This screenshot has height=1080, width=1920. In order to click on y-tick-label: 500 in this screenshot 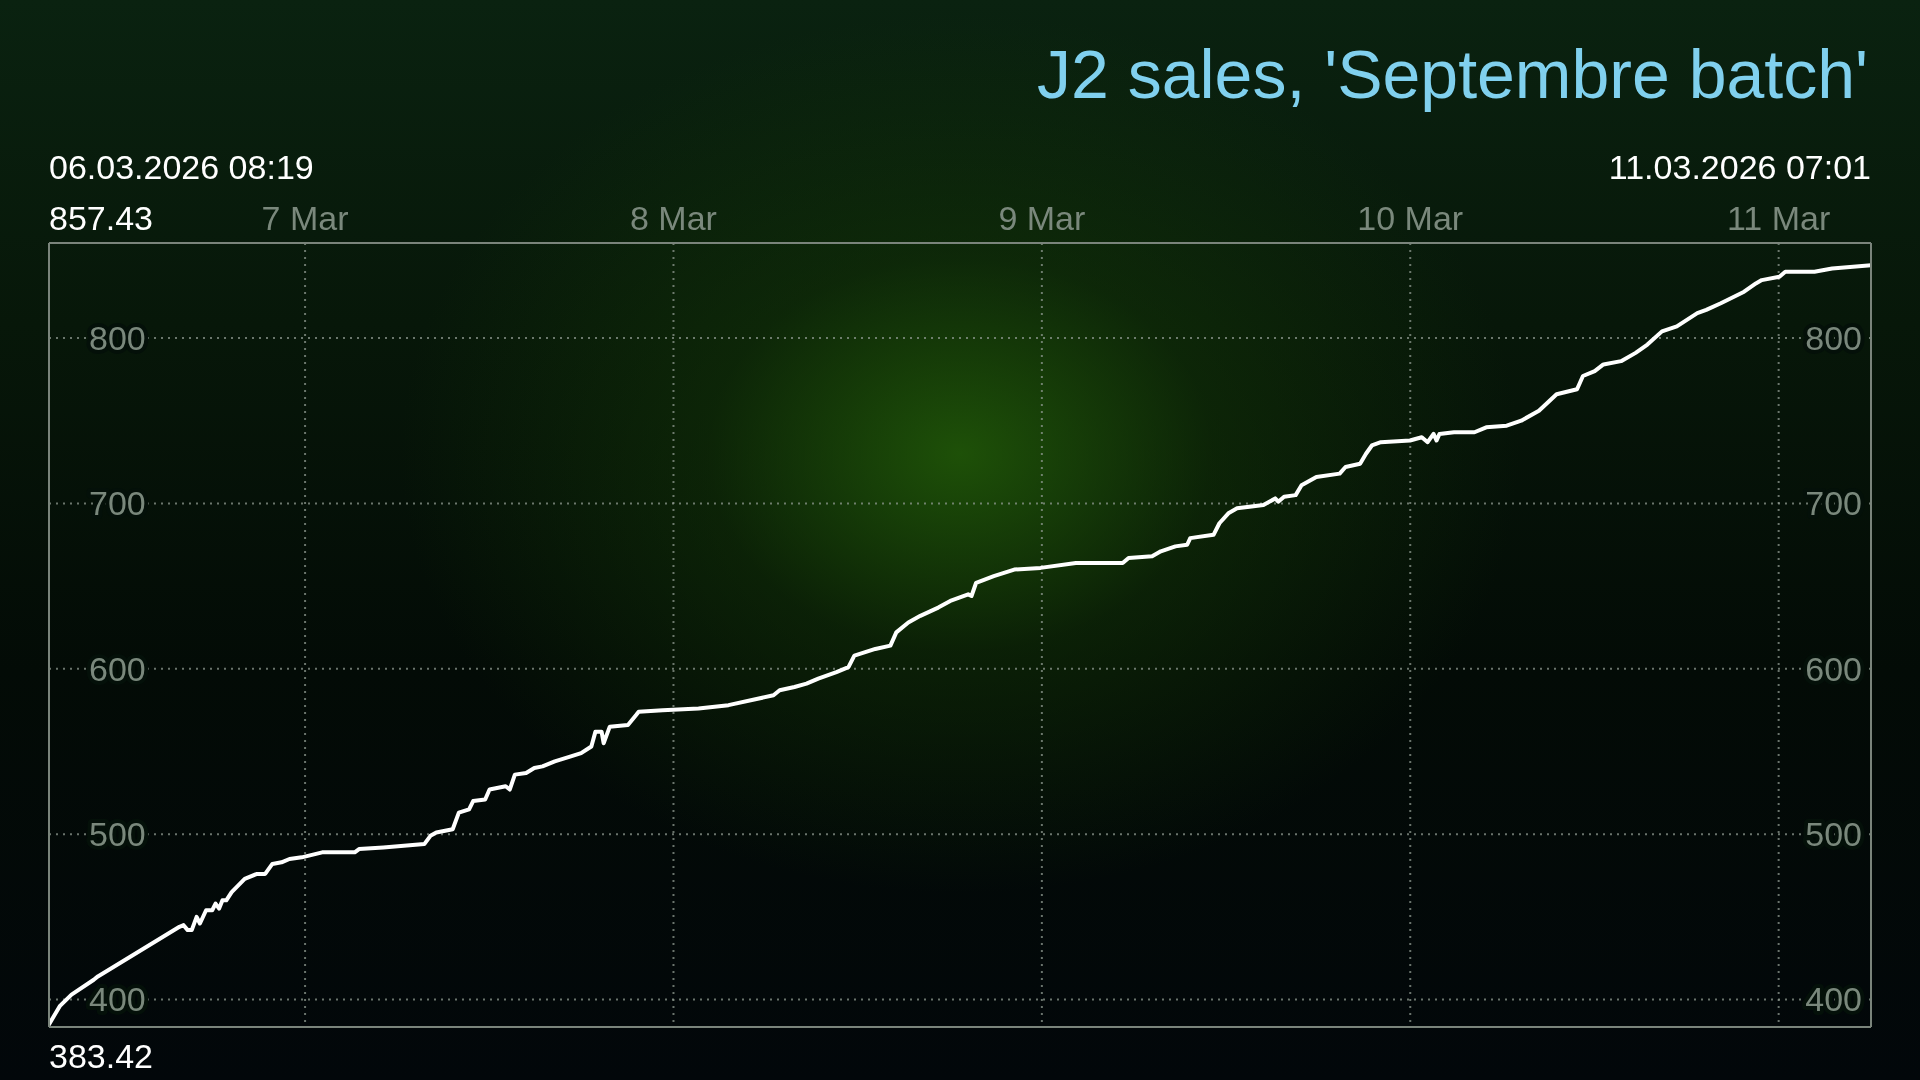, I will do `click(117, 834)`.